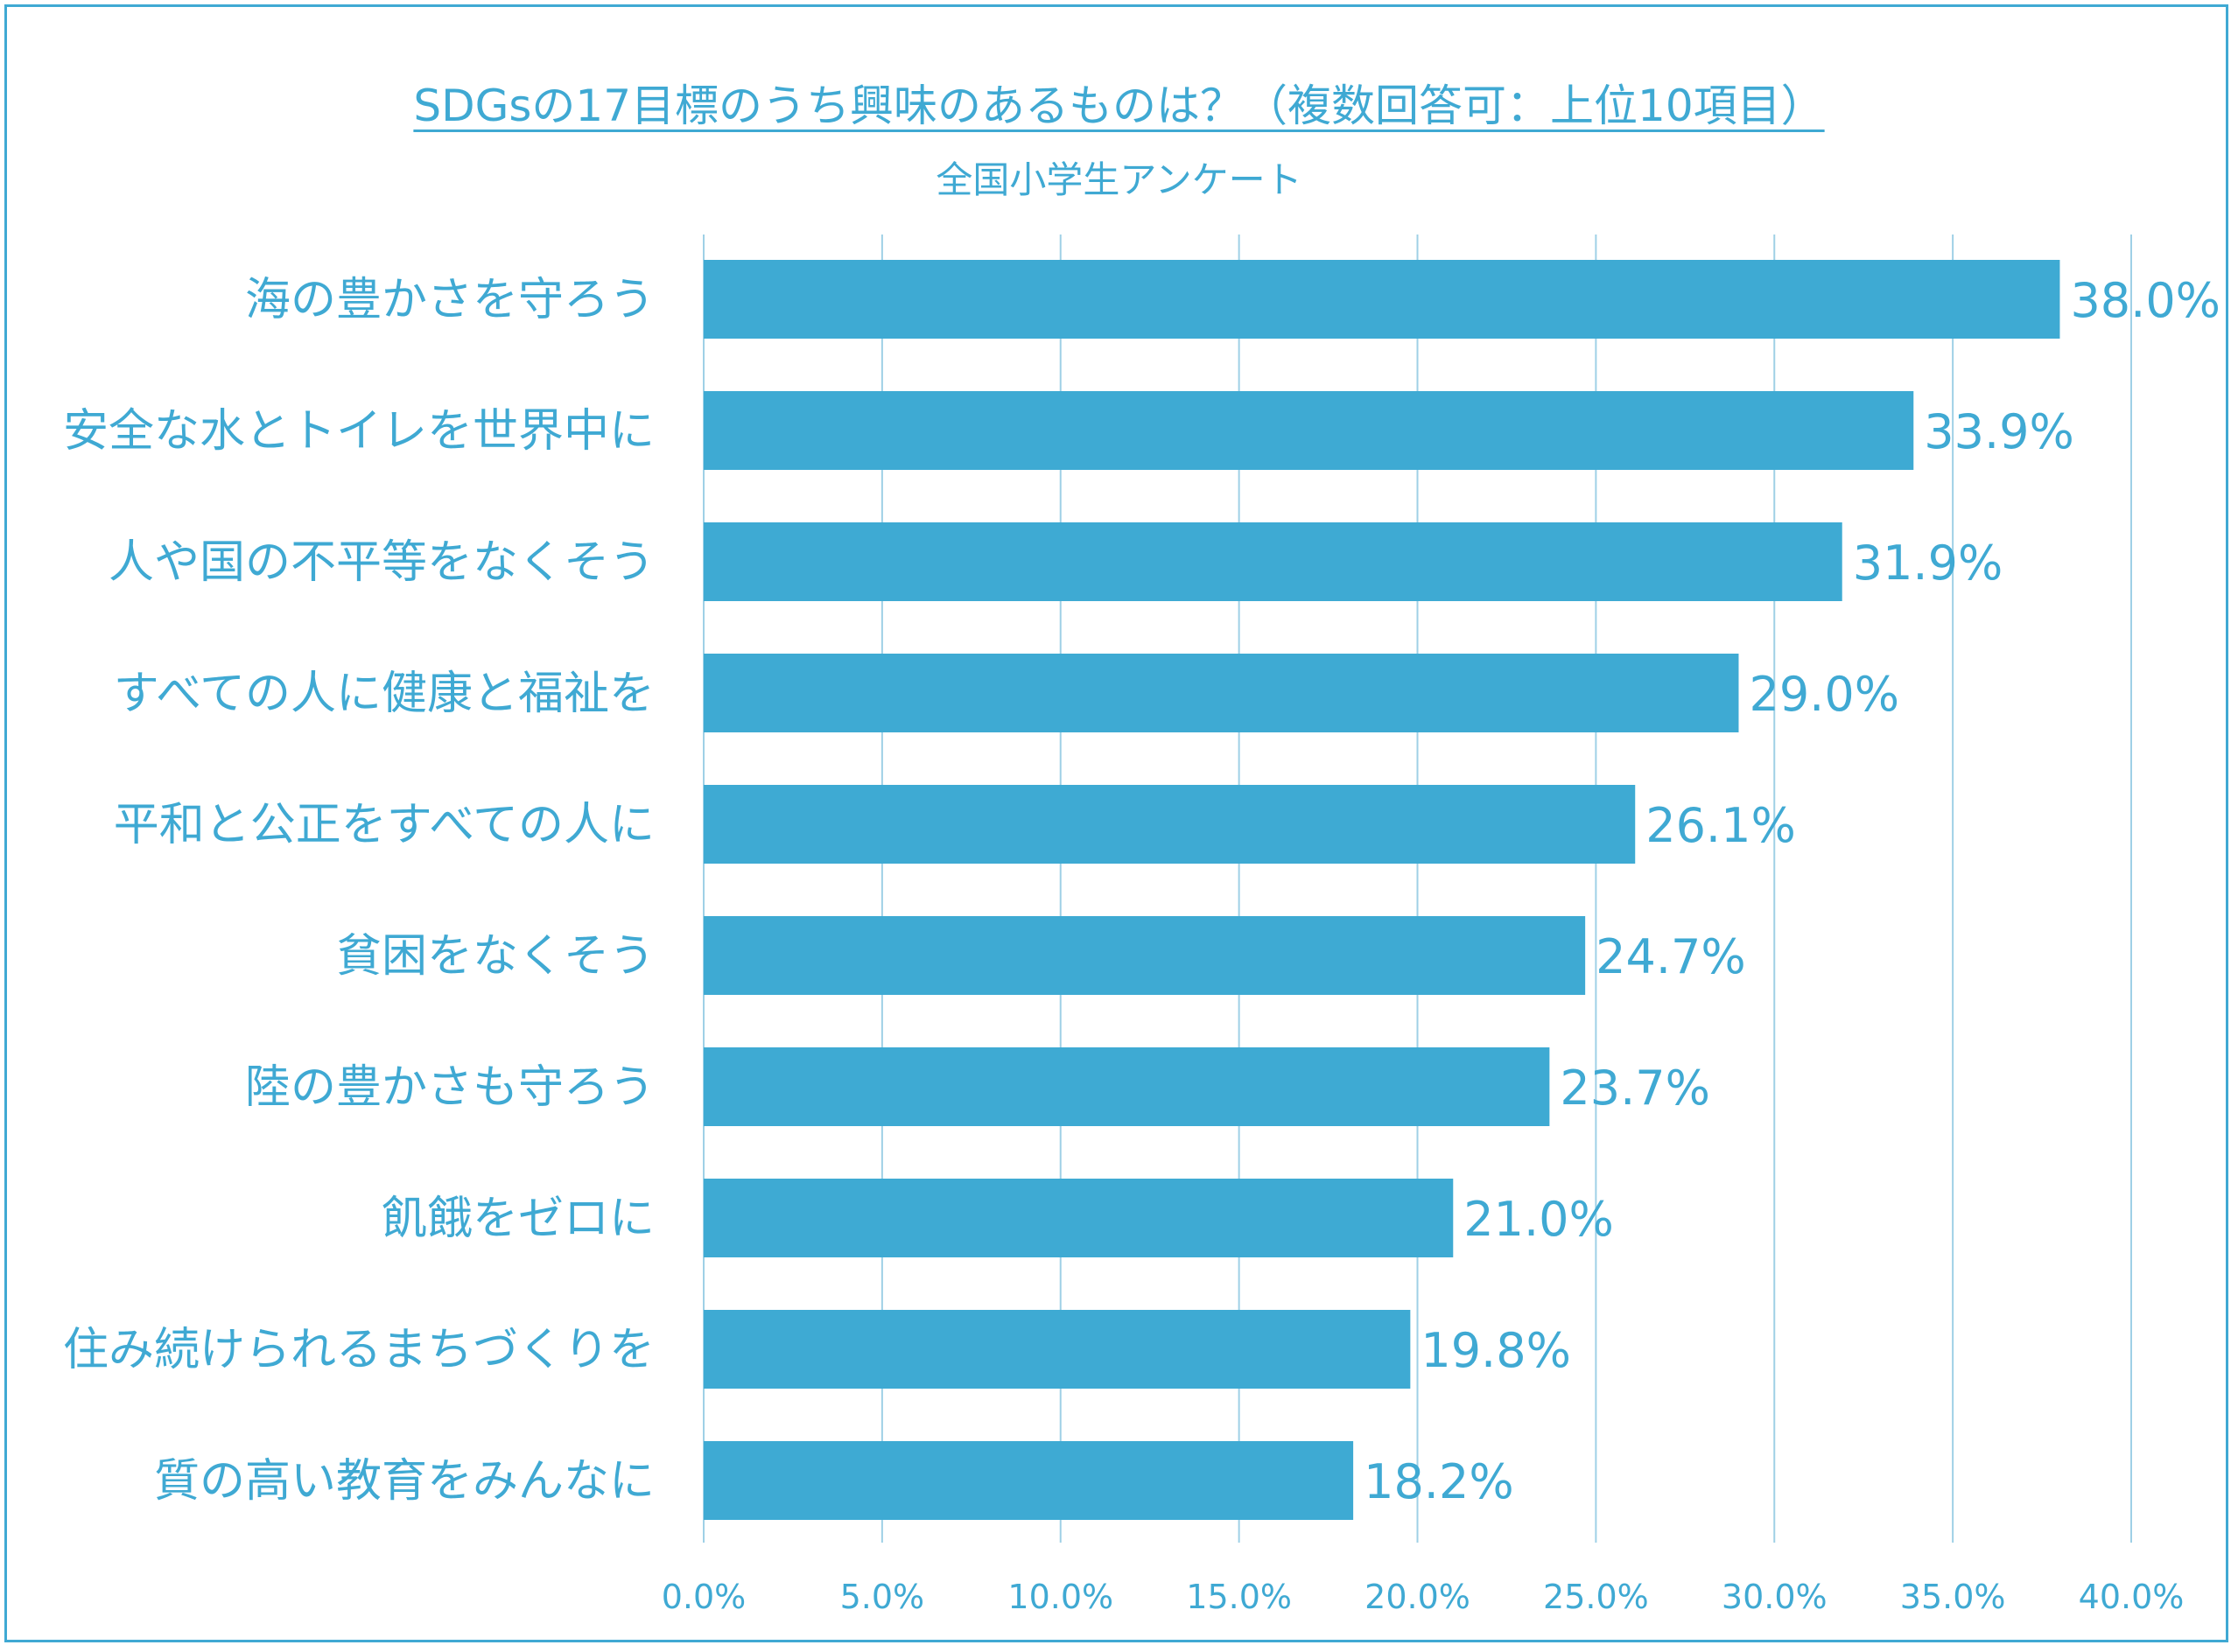 Image resolution: width=2238 pixels, height=1652 pixels. I want to click on data-label: 31.9%, so click(1928, 563).